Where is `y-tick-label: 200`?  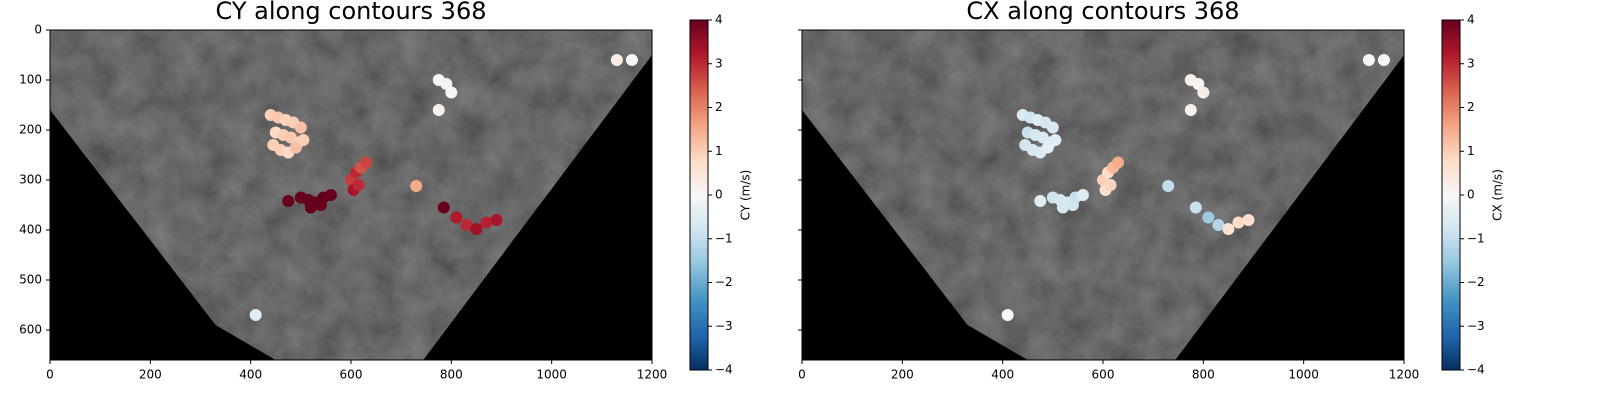
y-tick-label: 200 is located at coordinates (30, 130).